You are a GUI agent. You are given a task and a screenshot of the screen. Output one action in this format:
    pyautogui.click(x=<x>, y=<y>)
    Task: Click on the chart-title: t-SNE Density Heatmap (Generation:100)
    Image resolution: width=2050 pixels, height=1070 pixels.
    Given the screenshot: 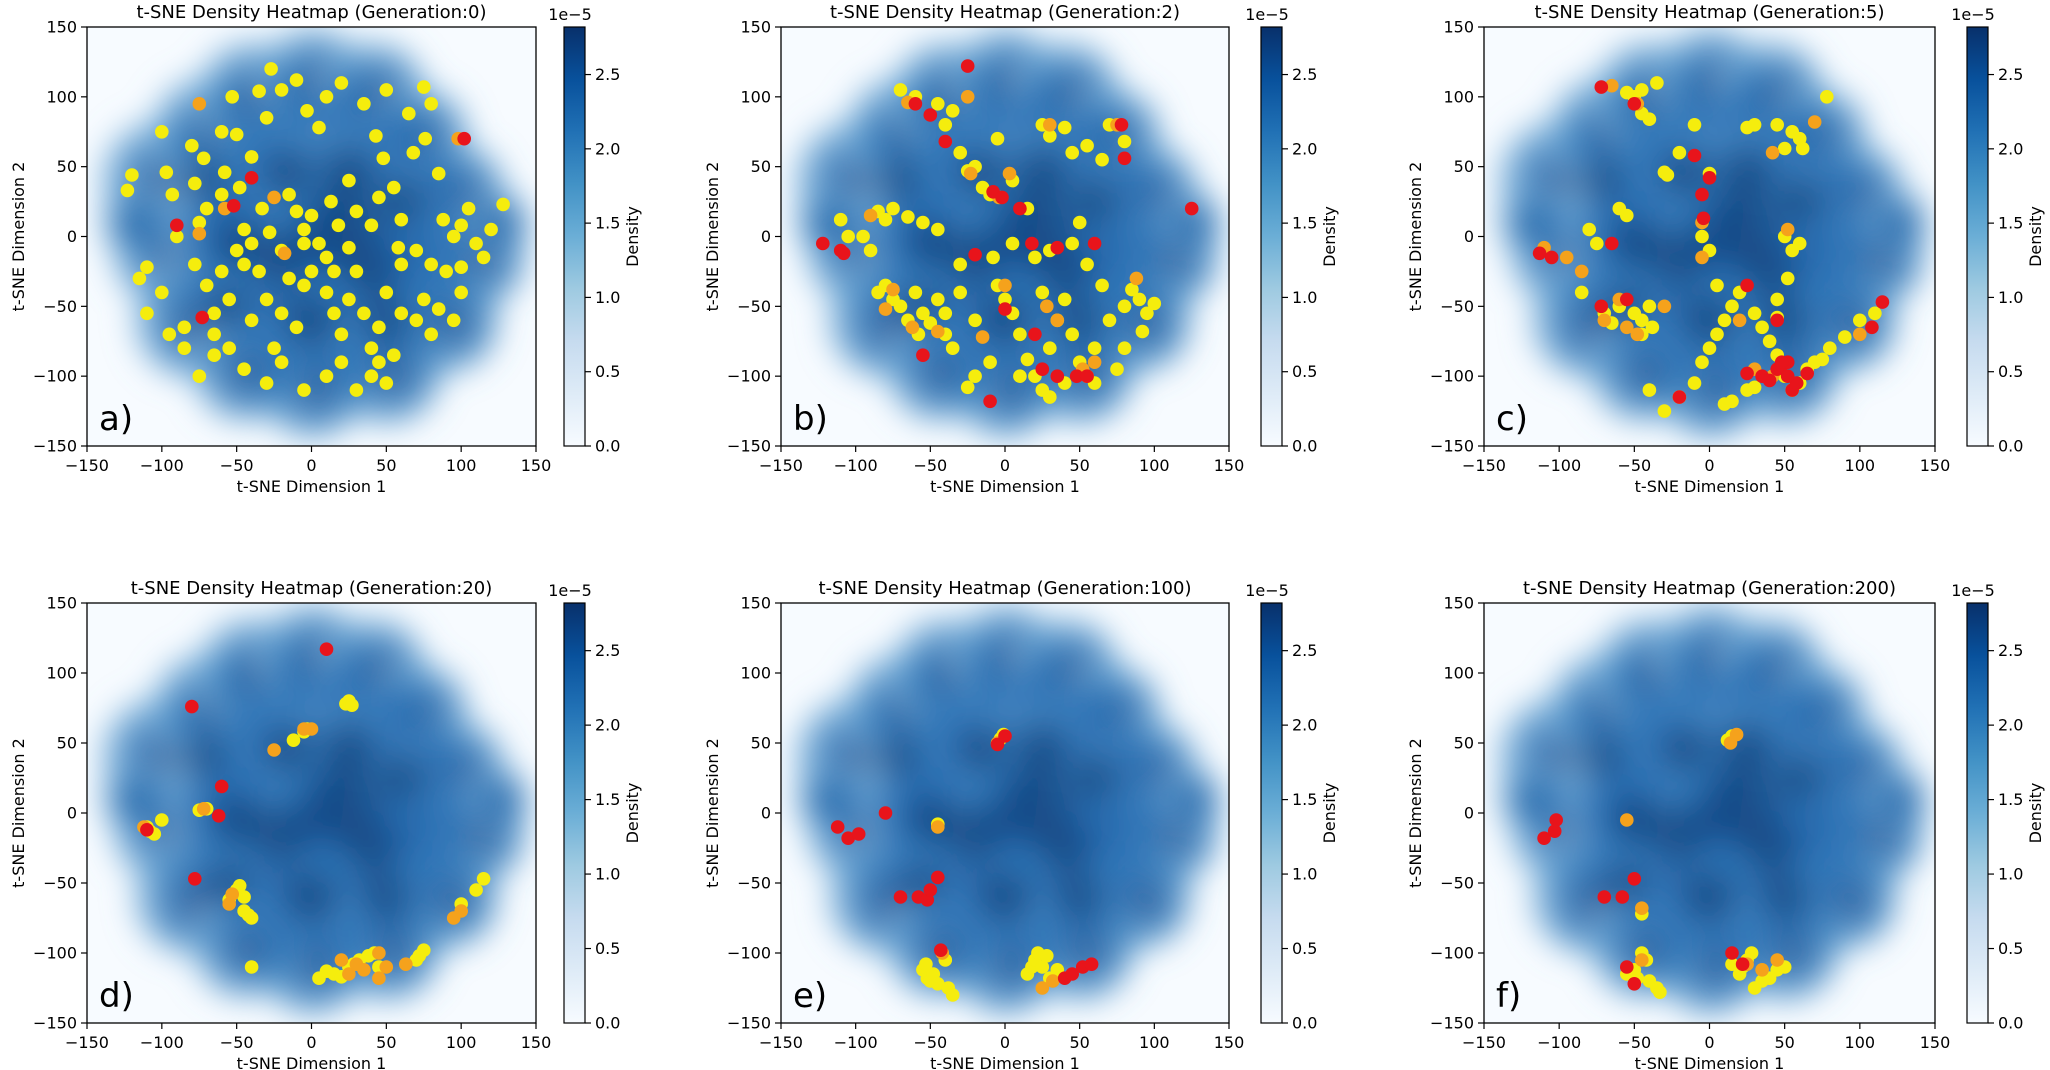 What is the action you would take?
    pyautogui.click(x=1005, y=588)
    